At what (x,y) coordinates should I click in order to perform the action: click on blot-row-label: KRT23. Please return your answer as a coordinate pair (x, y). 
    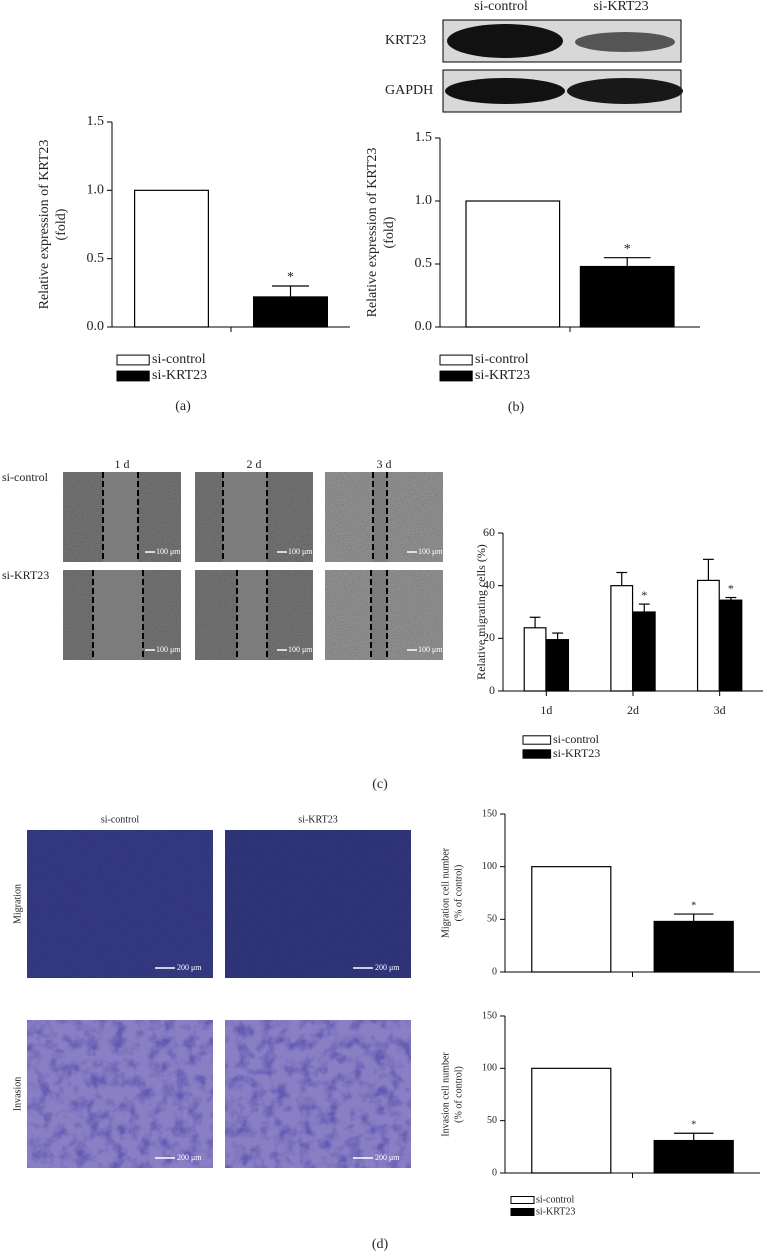
    Looking at the image, I should click on (405, 40).